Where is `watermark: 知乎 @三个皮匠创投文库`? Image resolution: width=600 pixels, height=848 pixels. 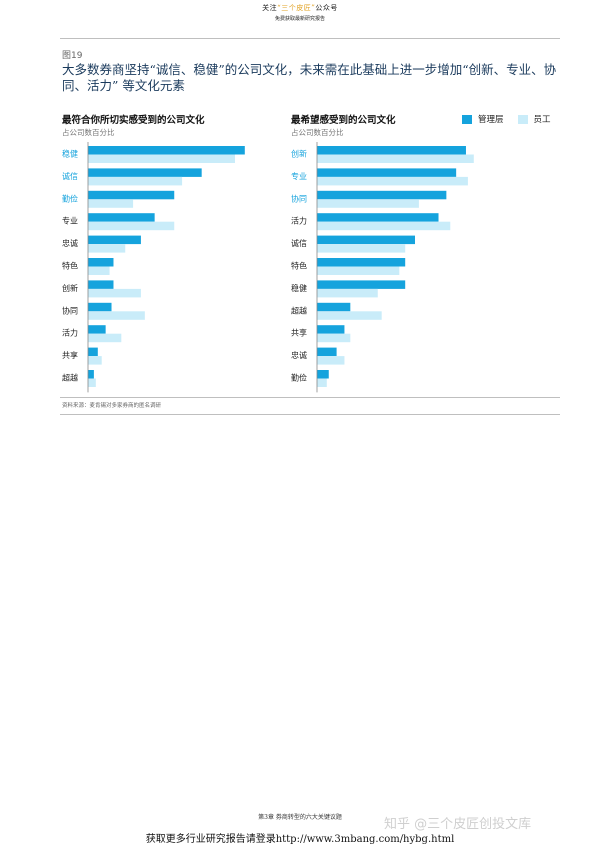 watermark: 知乎 @三个皮匠创投文库 is located at coordinates (458, 824).